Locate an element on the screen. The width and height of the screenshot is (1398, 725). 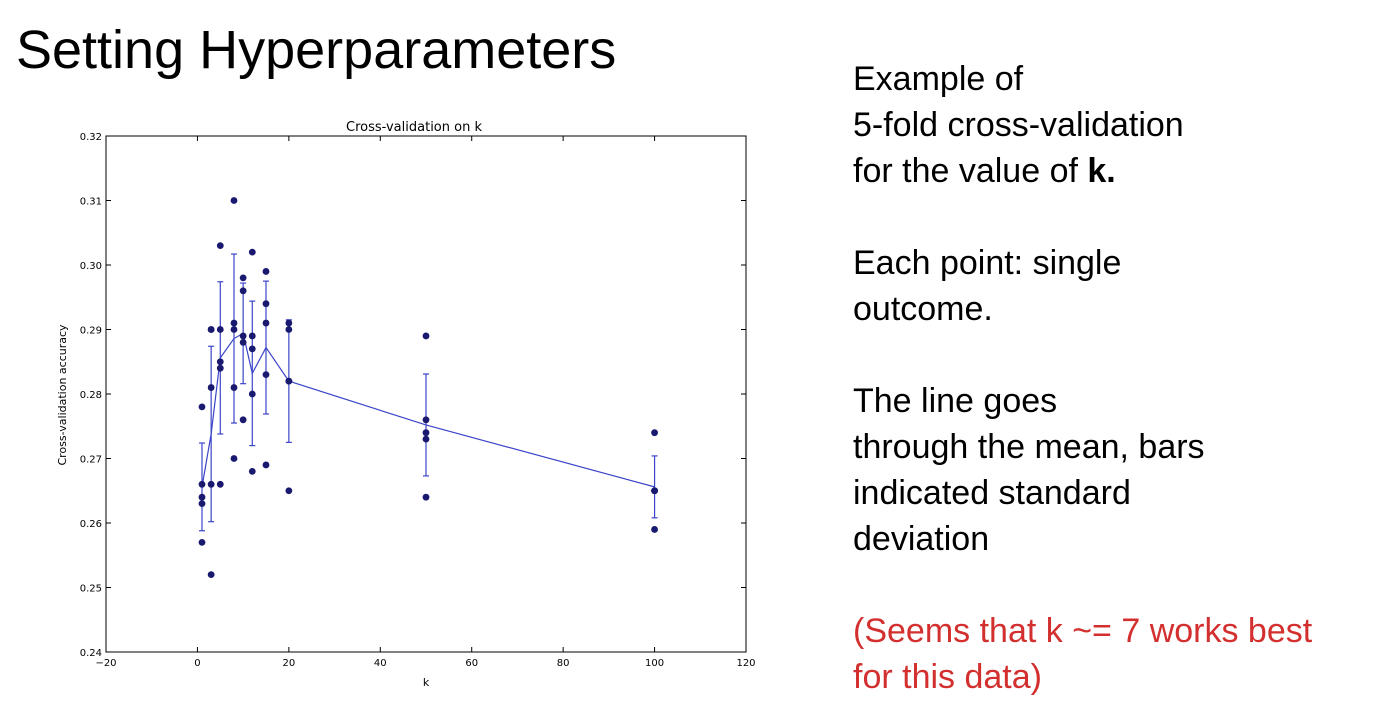
error-bars is located at coordinates (428, 392).